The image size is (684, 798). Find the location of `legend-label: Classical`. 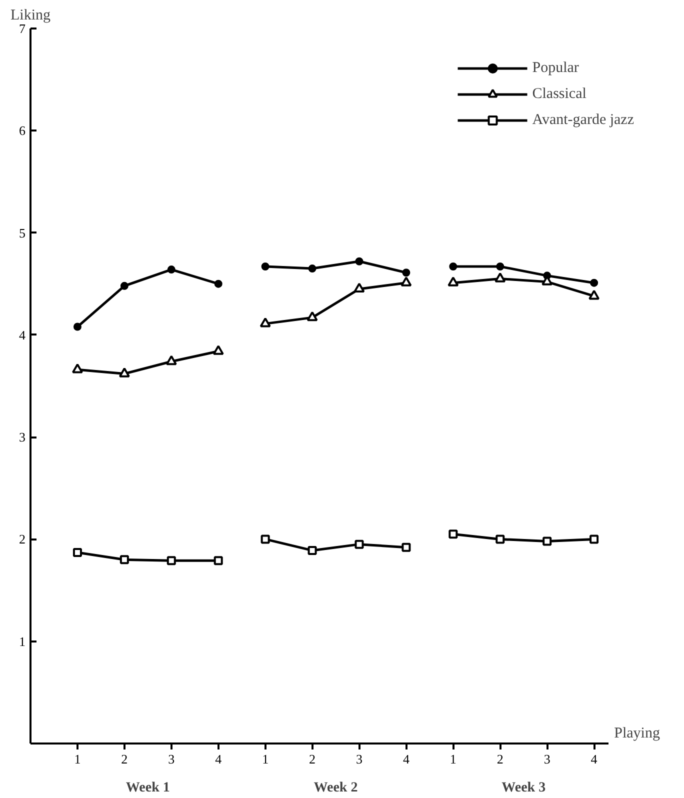

legend-label: Classical is located at coordinates (559, 94).